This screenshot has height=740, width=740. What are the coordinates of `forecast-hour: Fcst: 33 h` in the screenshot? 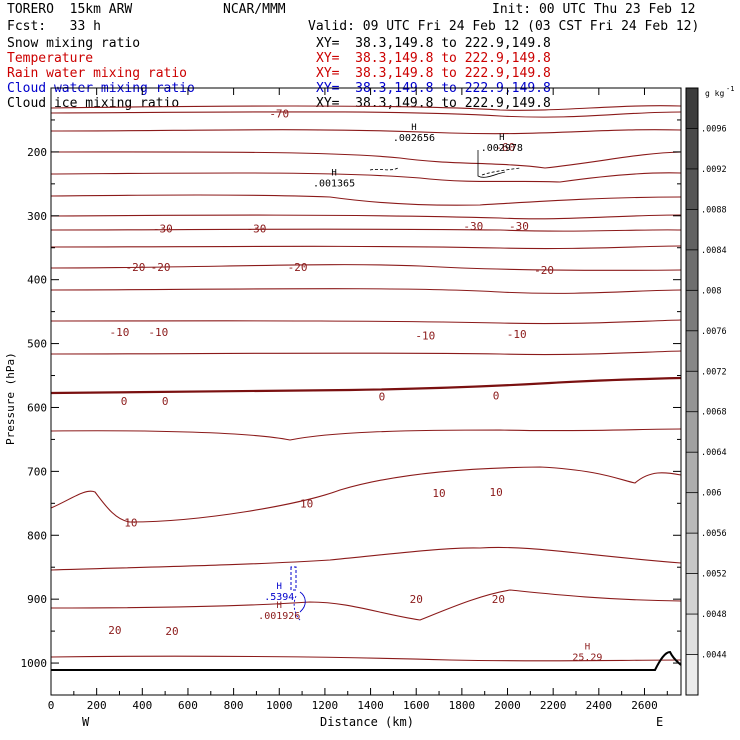 It's located at (54, 26).